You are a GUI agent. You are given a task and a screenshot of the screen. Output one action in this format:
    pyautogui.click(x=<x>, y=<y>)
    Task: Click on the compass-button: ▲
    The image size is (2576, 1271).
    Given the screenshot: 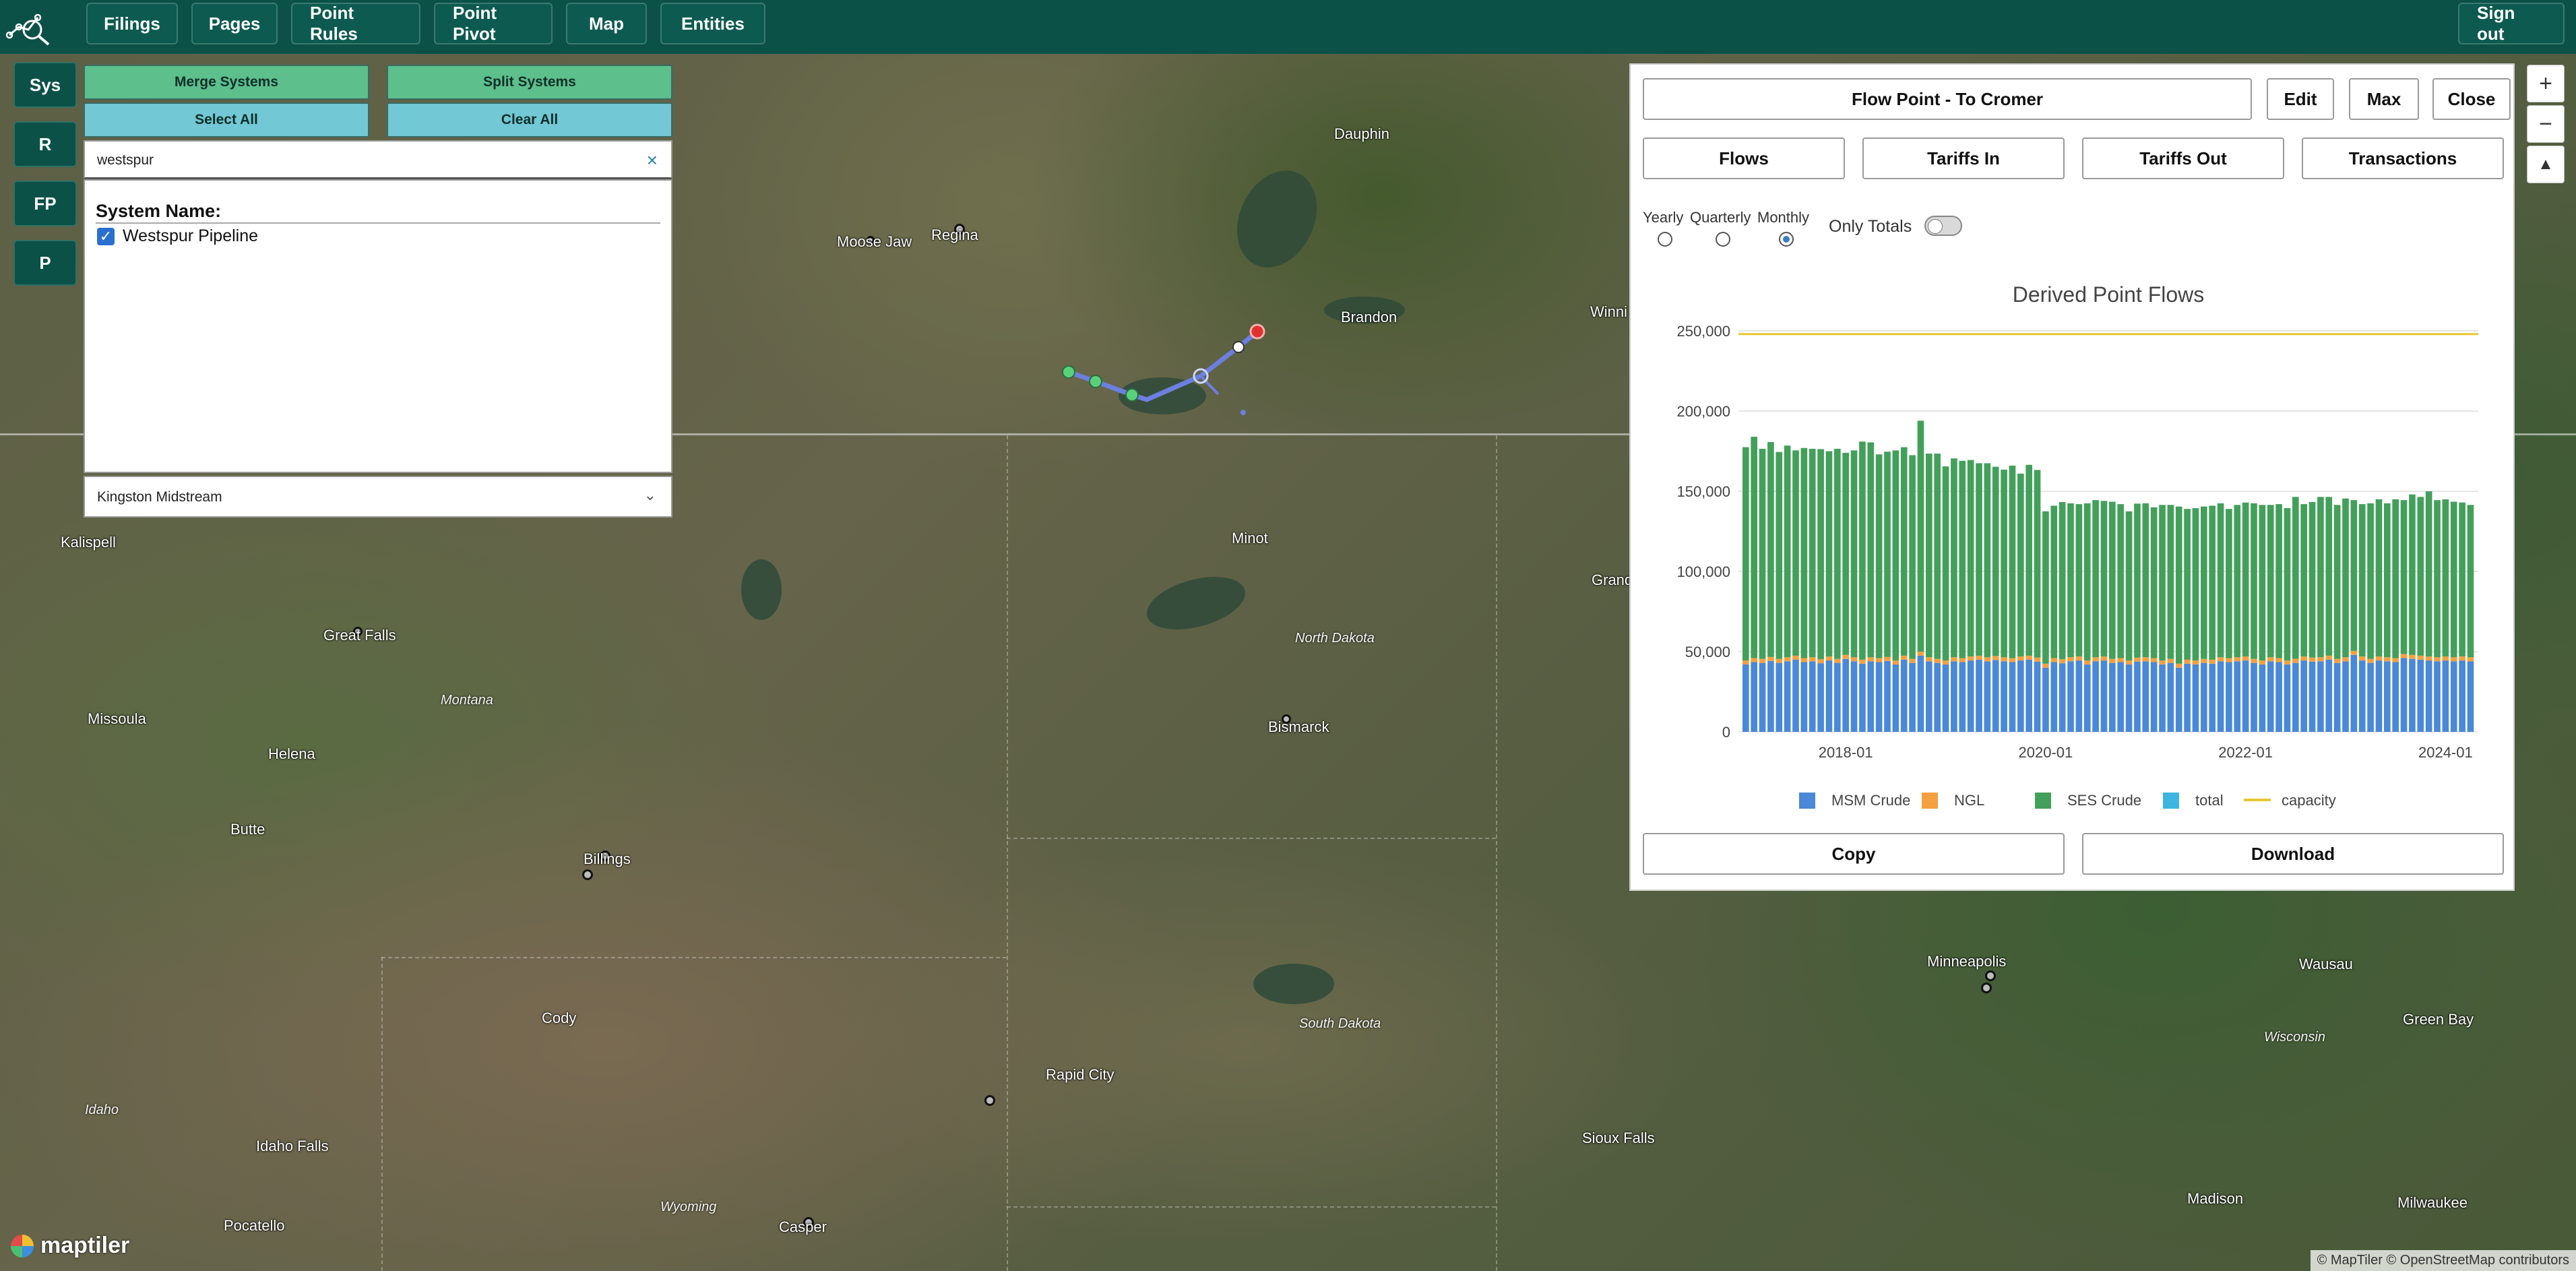 What is the action you would take?
    pyautogui.click(x=2546, y=164)
    